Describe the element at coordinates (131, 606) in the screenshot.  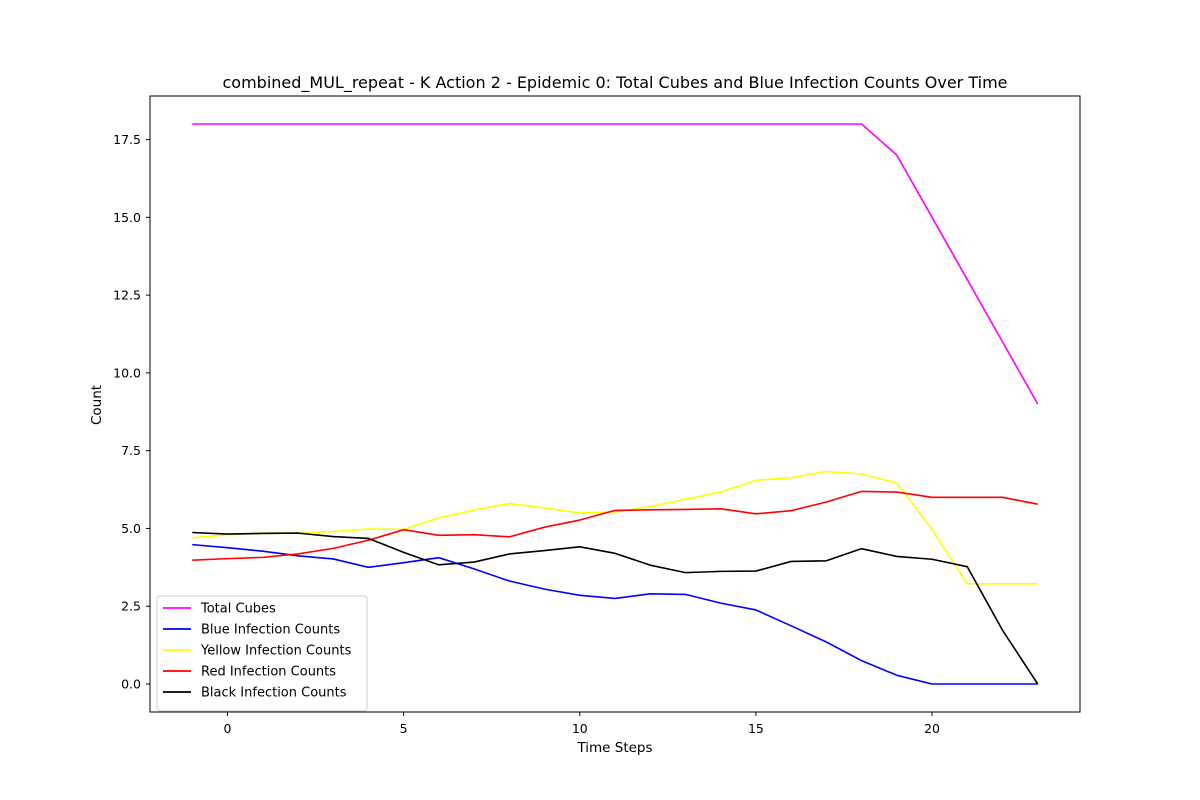
I see `y-tick-label: 2.5` at that location.